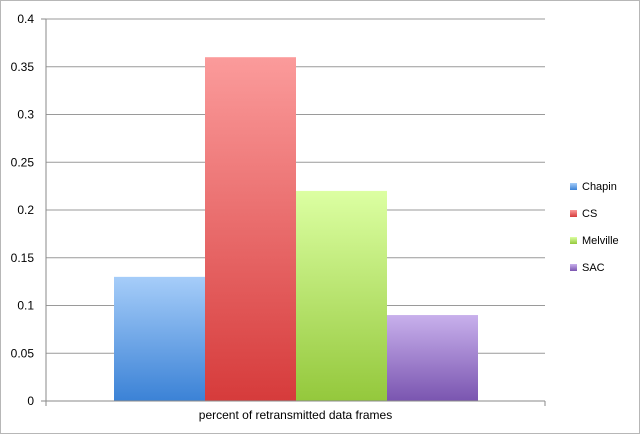  I want to click on legend: Chapin CS Melville SAC, so click(603, 227).